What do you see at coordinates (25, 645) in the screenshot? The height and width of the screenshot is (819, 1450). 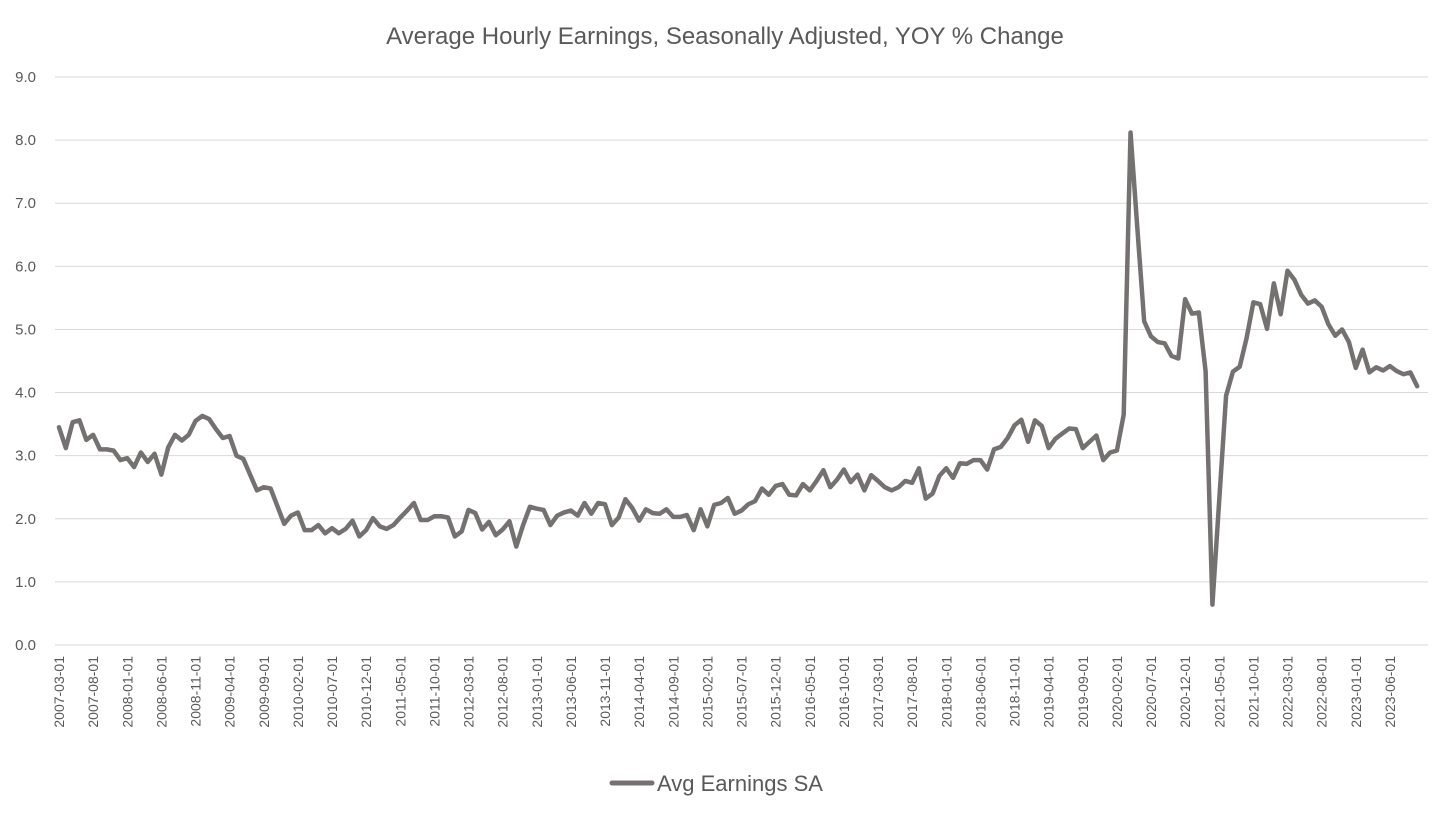 I see `y-tick-label: 0.0` at bounding box center [25, 645].